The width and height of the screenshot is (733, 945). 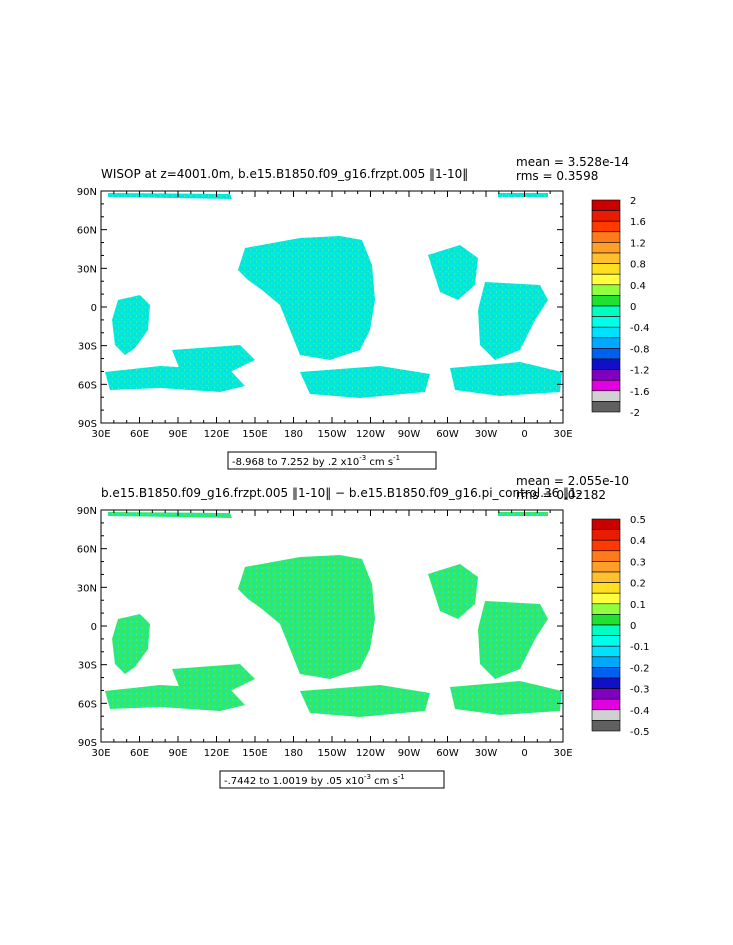 I want to click on x-tick-label: 150E, so click(x=254, y=753).